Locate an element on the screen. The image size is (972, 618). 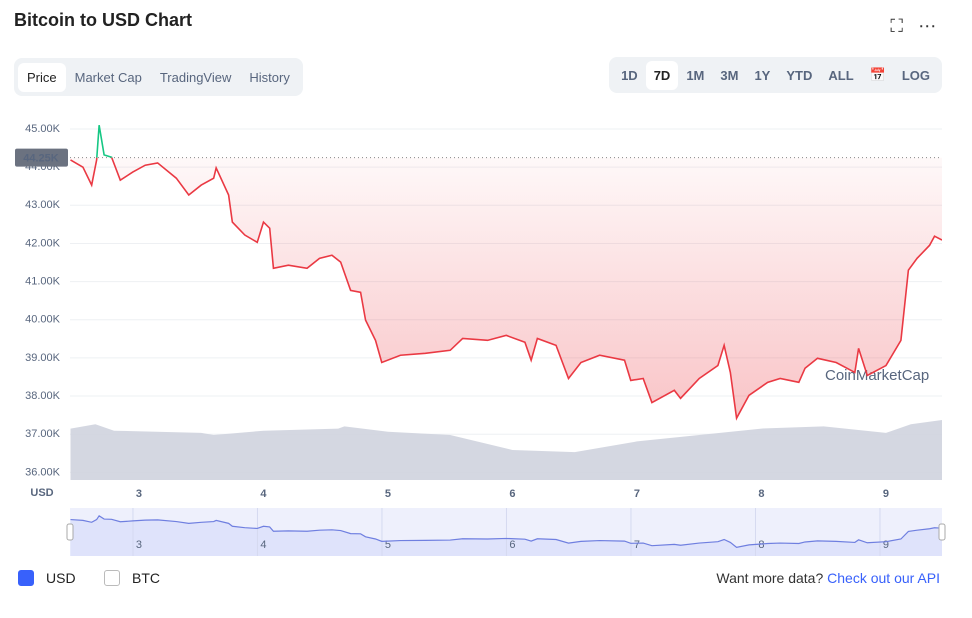
api-link: Check out our API is located at coordinates (883, 578).